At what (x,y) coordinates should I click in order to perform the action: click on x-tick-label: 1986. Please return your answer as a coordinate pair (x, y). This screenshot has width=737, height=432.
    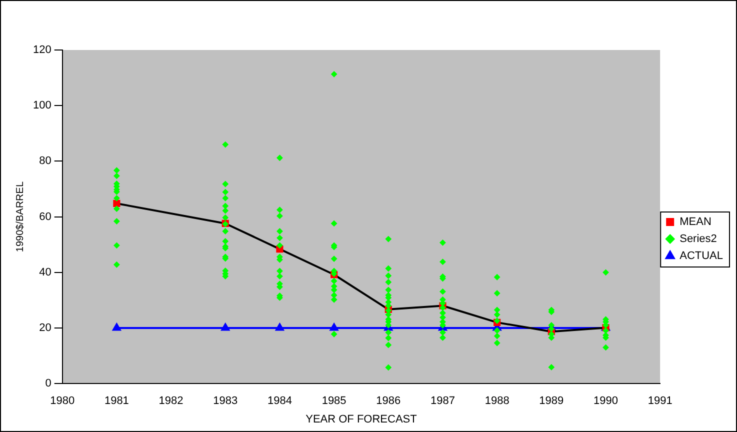
    Looking at the image, I should click on (388, 401).